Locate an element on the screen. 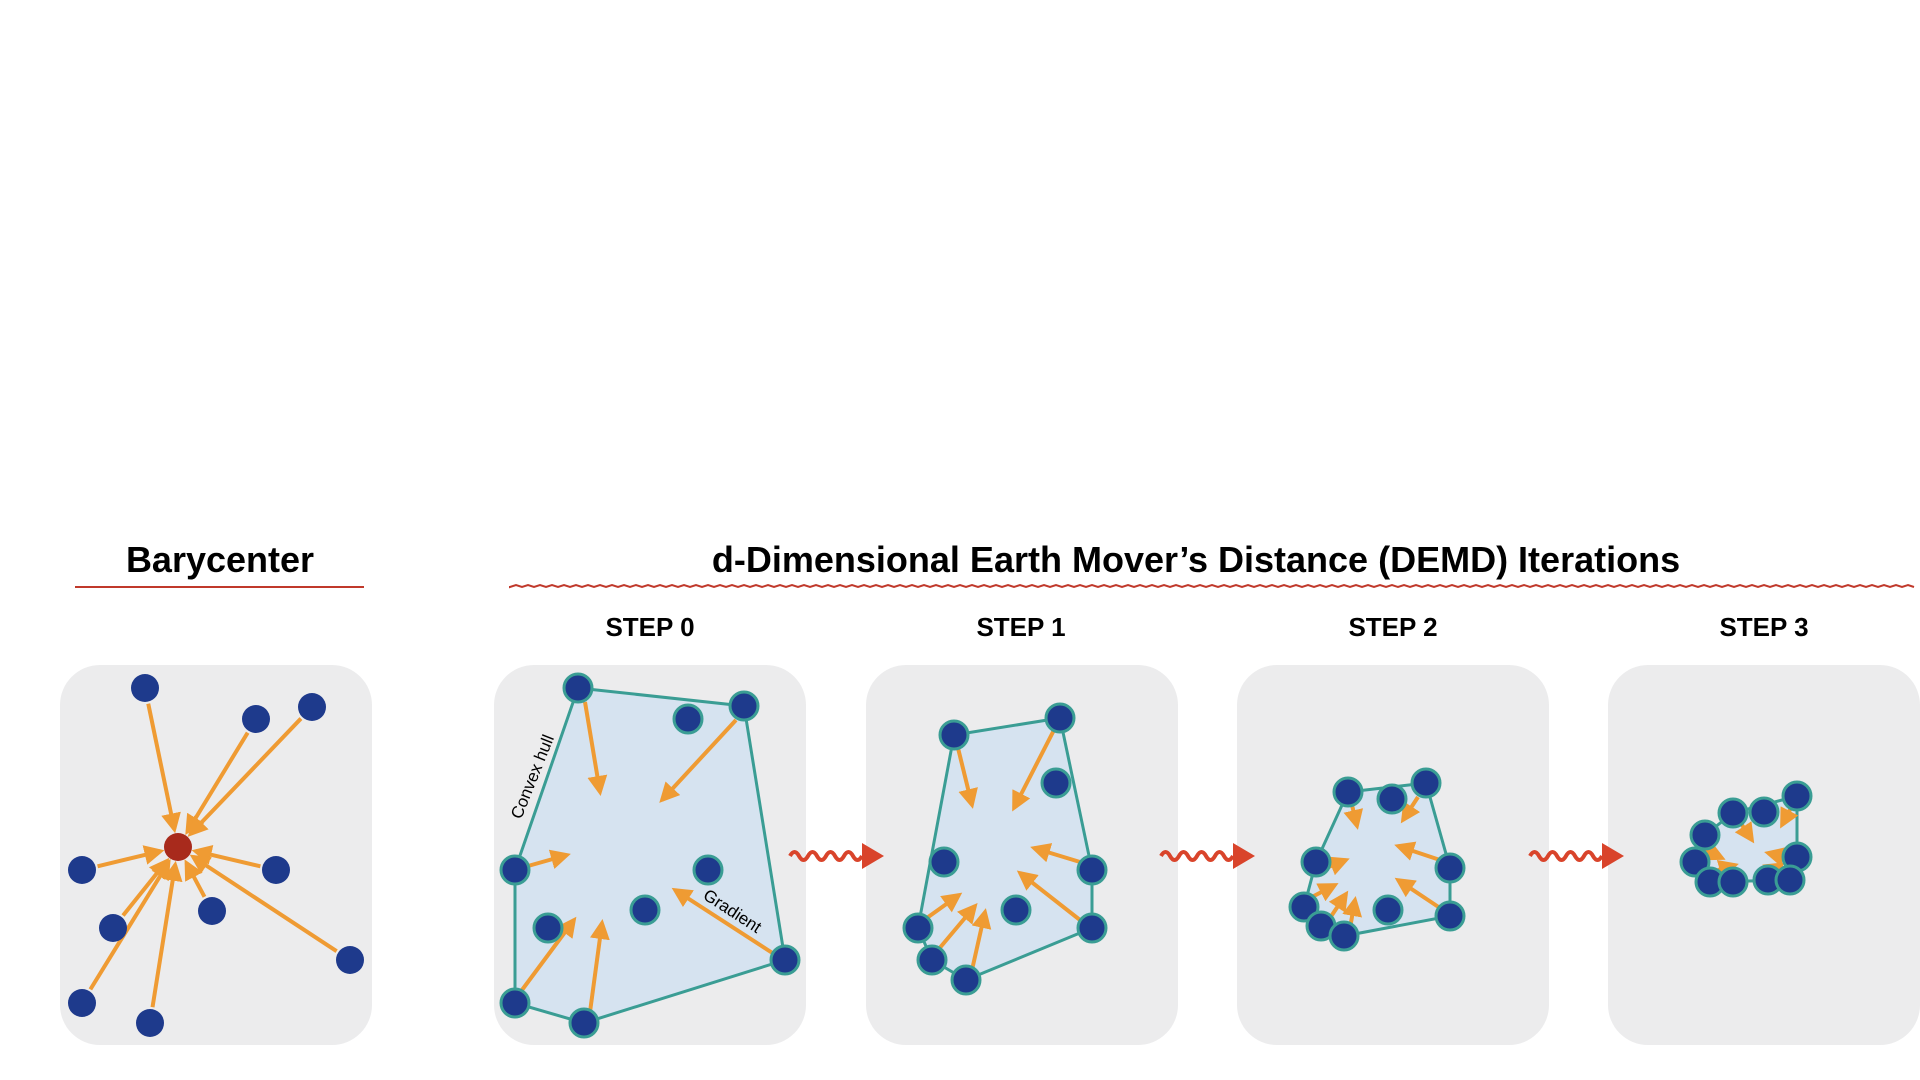  demd-underline is located at coordinates (1212, 586).